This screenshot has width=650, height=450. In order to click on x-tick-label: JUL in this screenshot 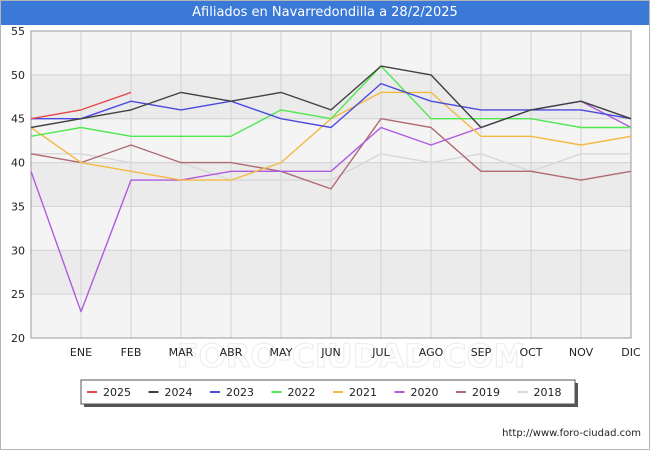, I will do `click(380, 352)`.